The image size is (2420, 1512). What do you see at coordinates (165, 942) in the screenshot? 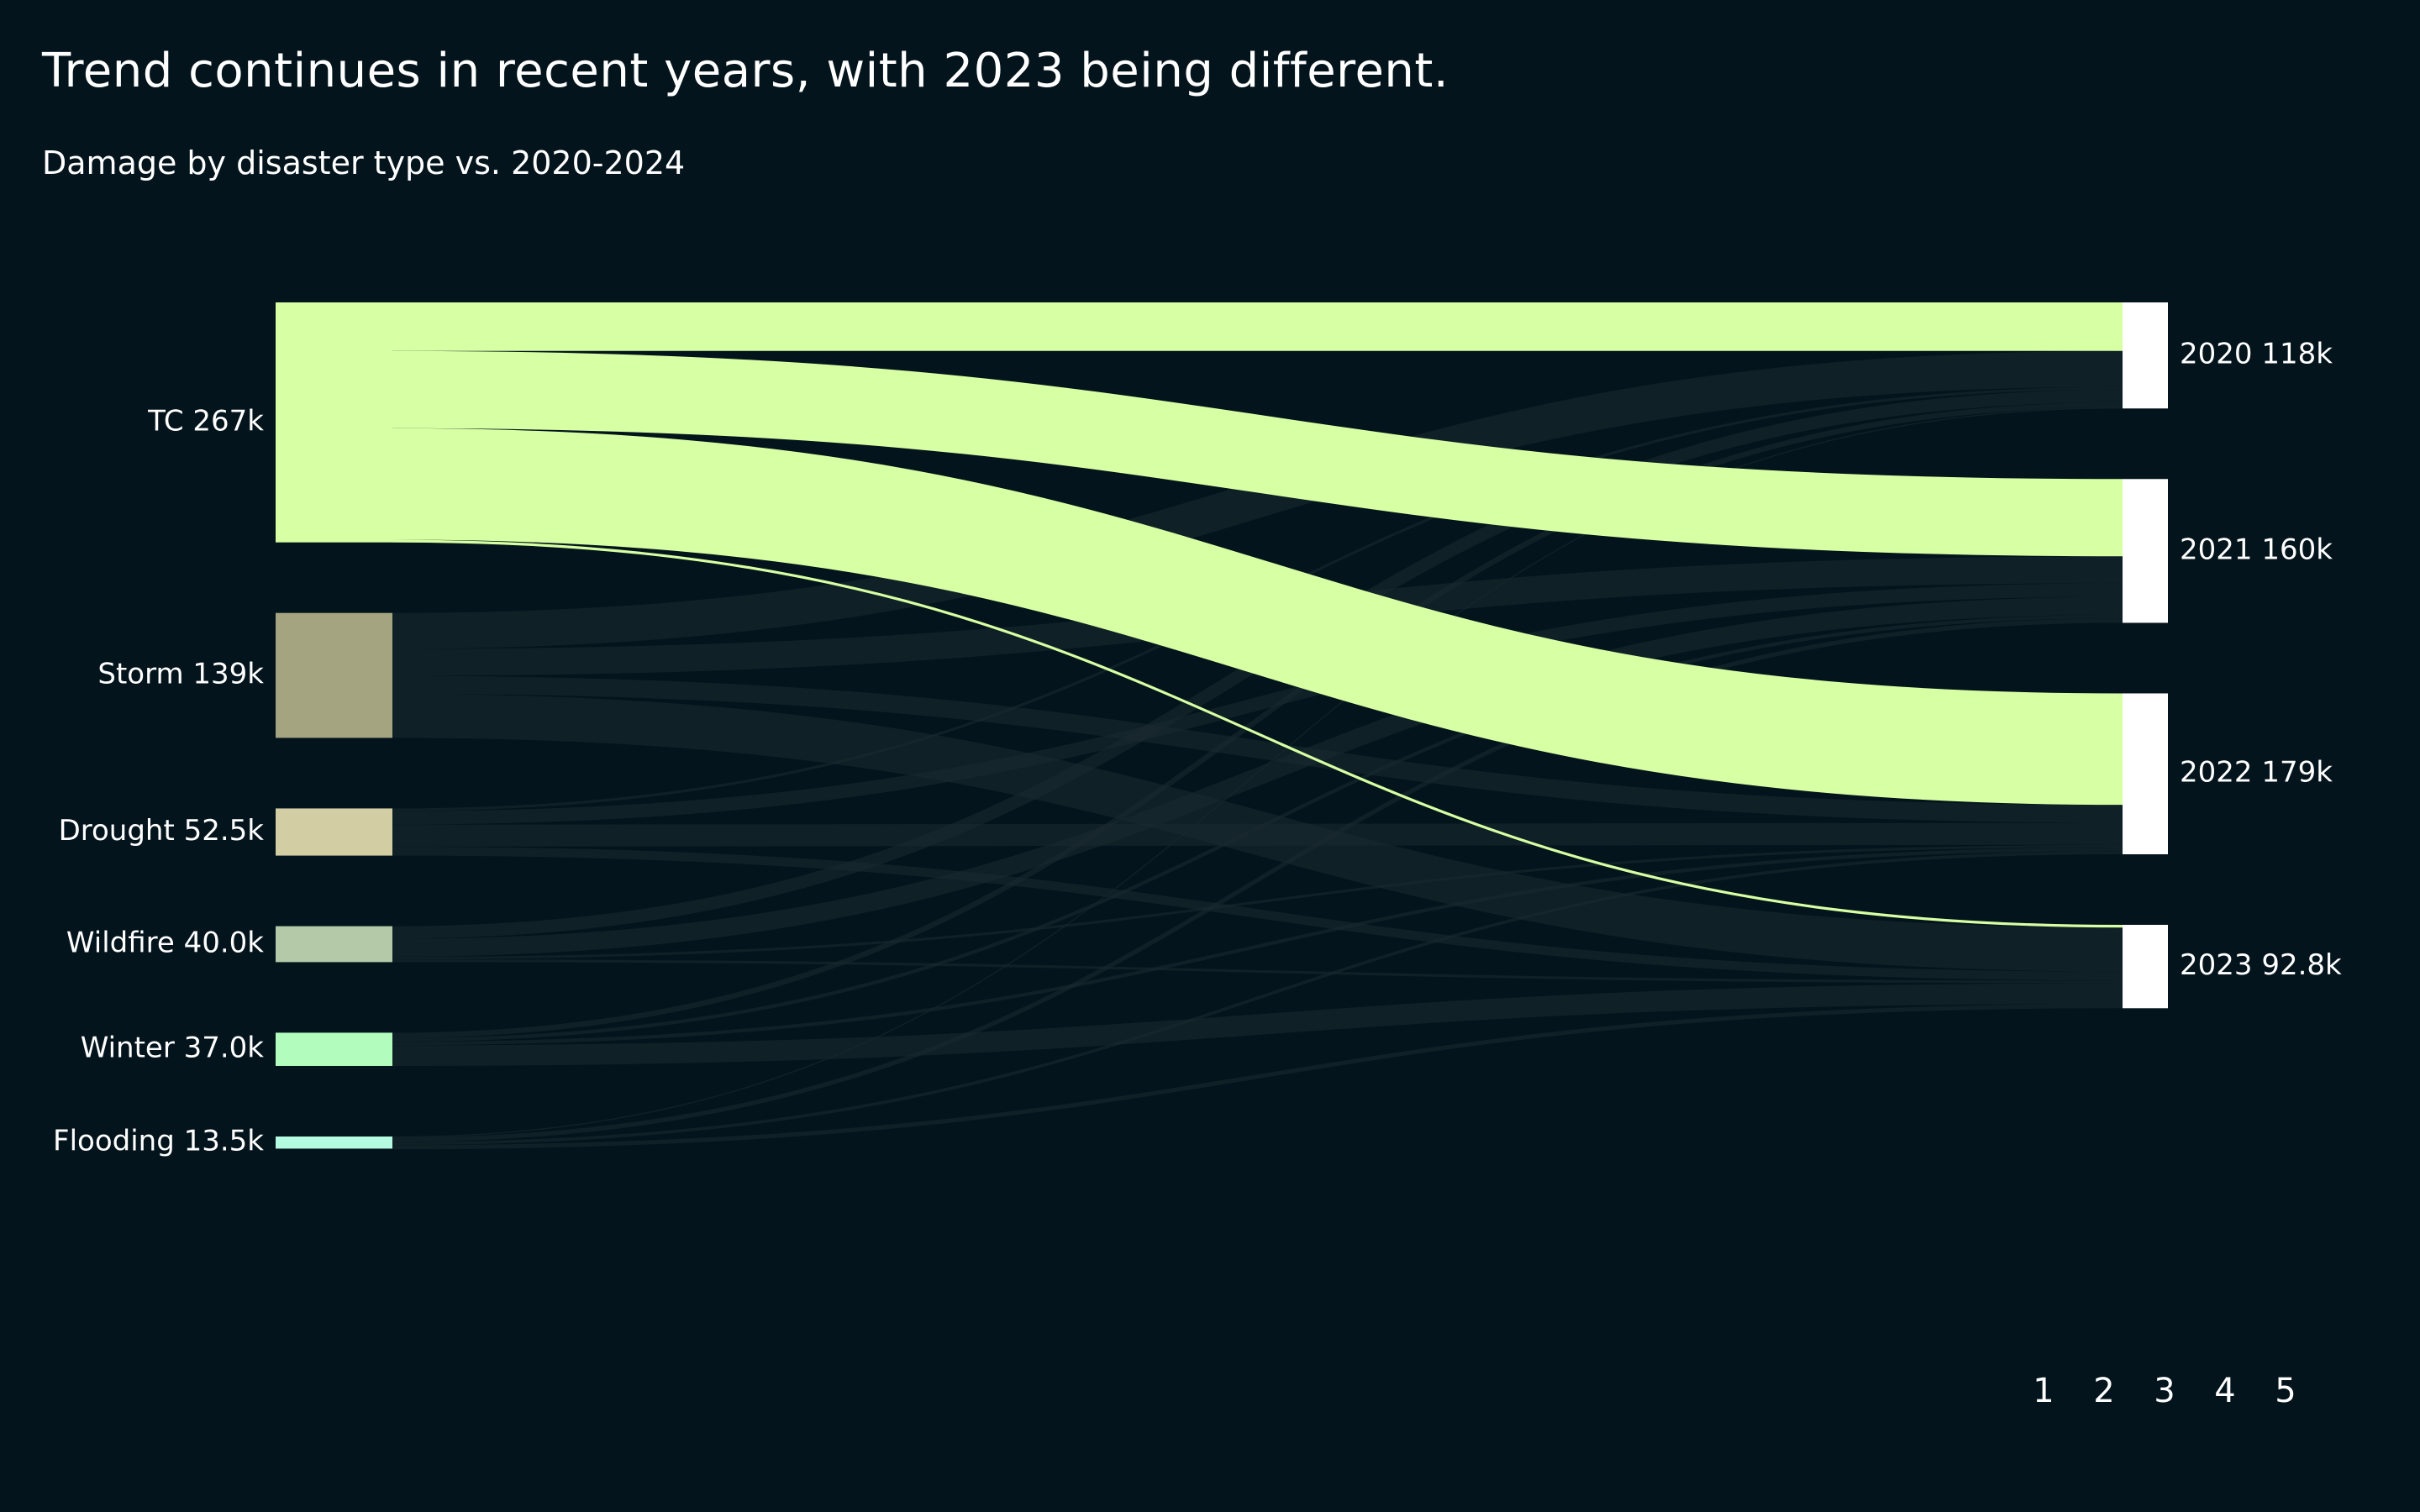
I see `node-label-wildfire: Wildfire 40.0k` at bounding box center [165, 942].